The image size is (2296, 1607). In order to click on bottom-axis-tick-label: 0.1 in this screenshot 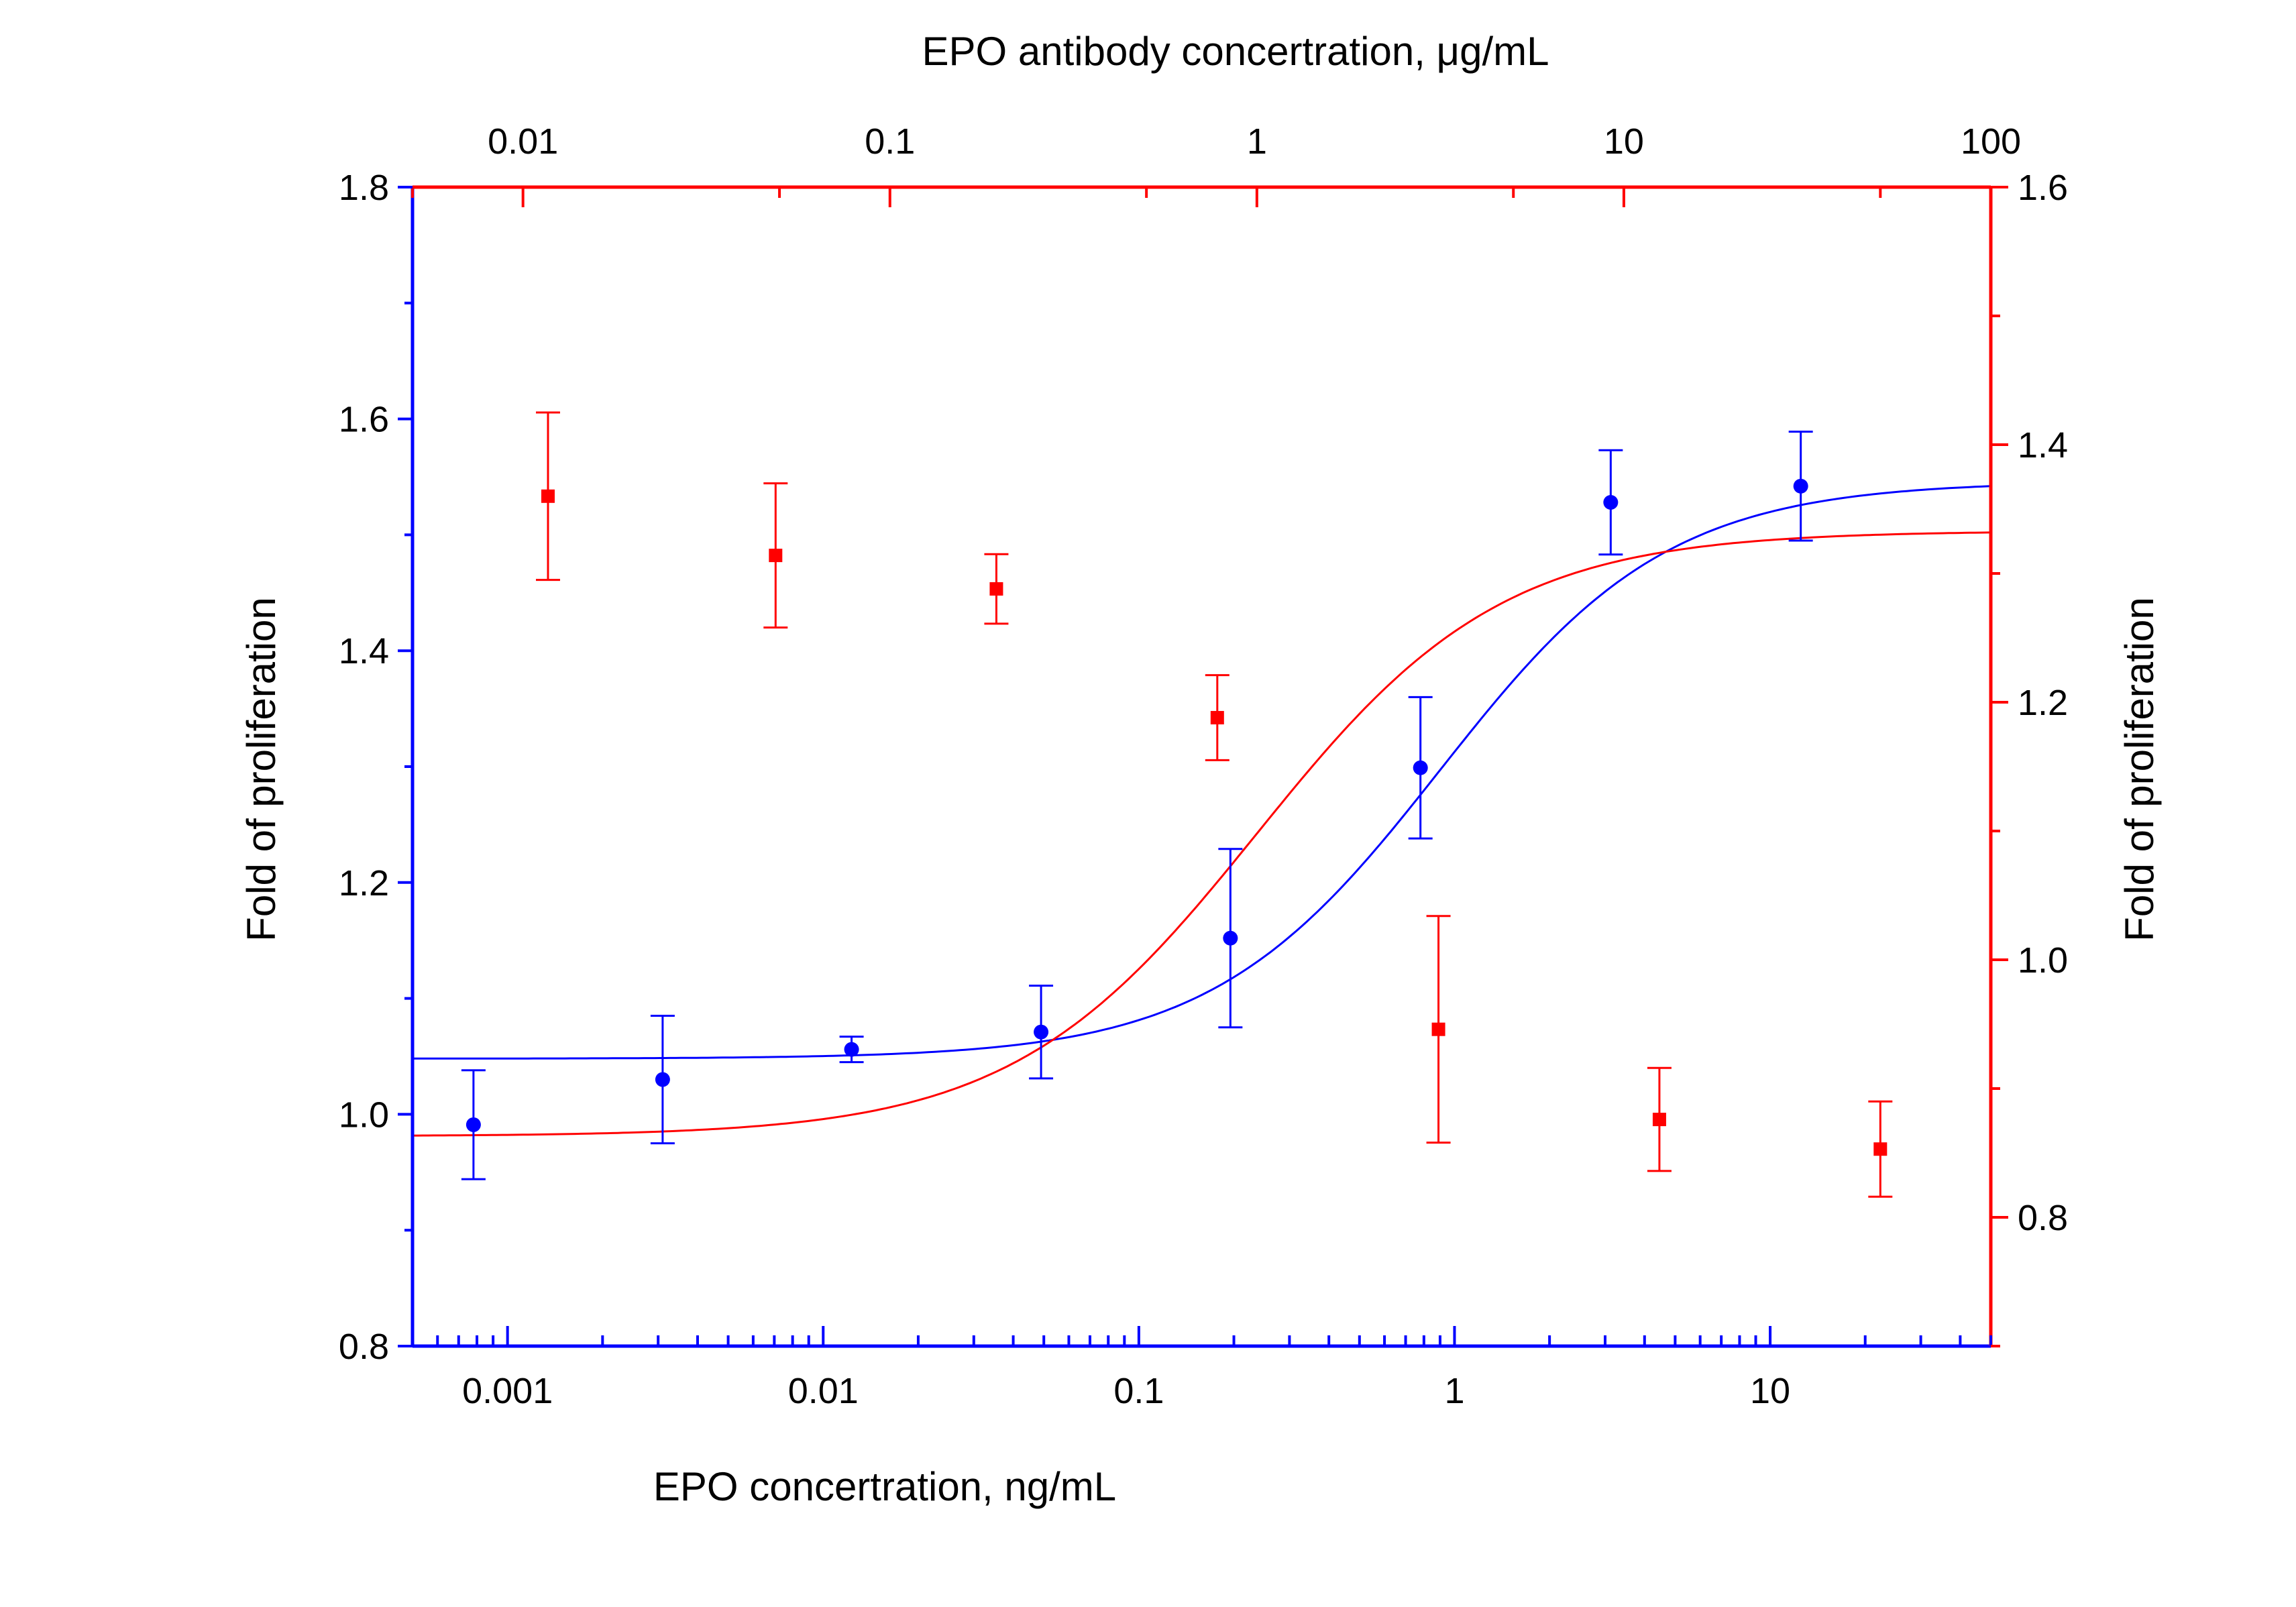, I will do `click(1138, 1391)`.